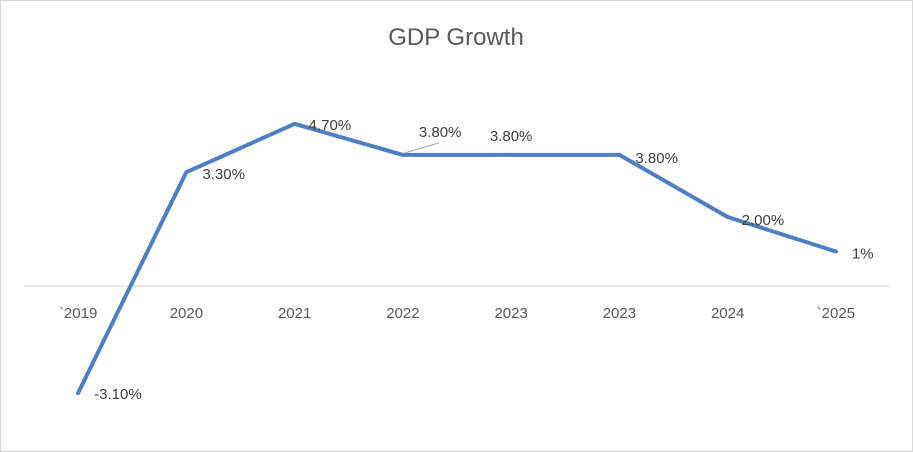 This screenshot has height=452, width=913. I want to click on x-tick-label: 2022, so click(402, 313).